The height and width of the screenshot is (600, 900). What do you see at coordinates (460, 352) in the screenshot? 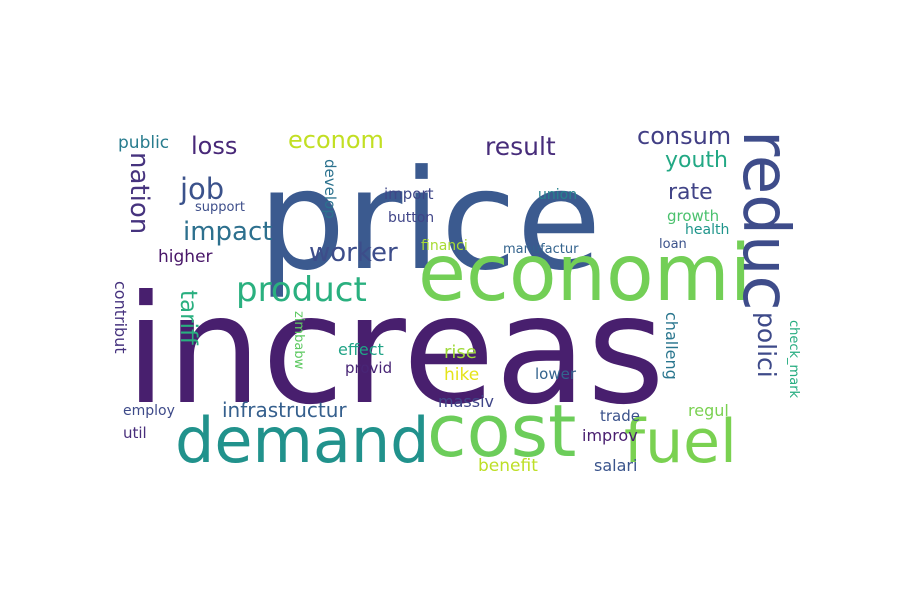
I see `word-rise: rise` at bounding box center [460, 352].